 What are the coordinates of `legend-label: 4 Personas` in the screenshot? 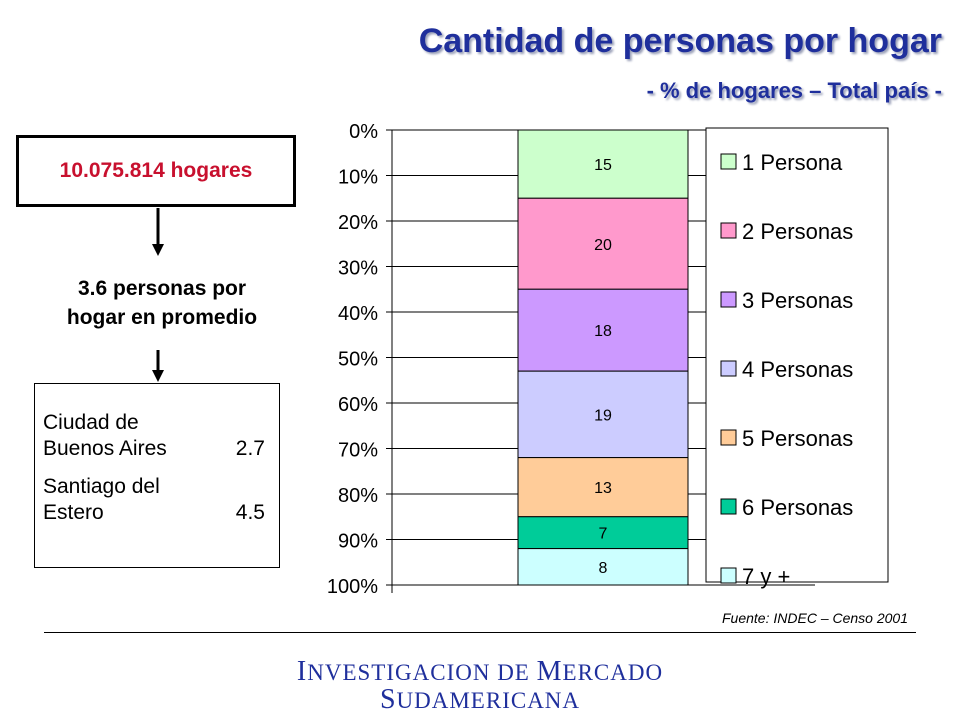 It's located at (797, 369).